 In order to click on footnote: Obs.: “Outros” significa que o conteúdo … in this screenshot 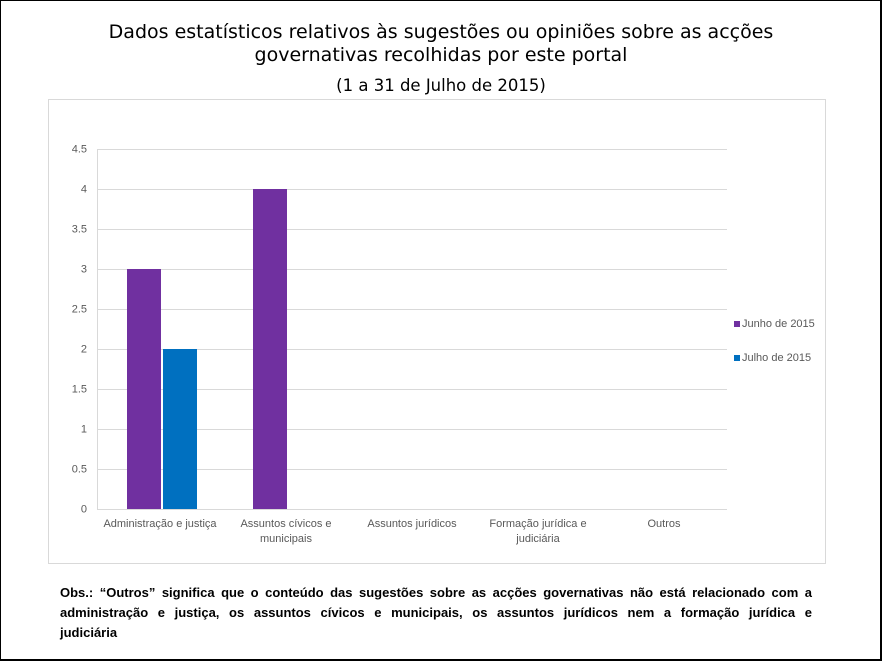, I will do `click(436, 612)`.